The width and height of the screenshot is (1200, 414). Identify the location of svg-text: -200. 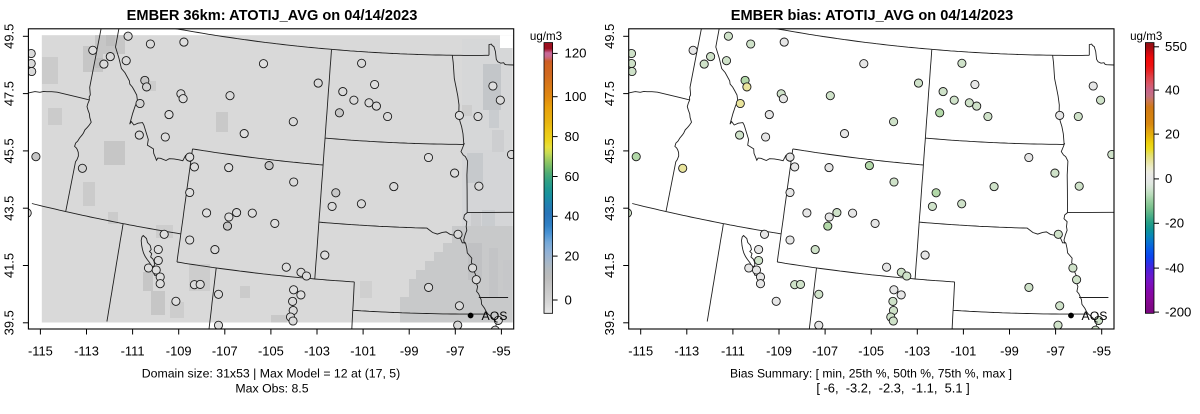
(1178, 311).